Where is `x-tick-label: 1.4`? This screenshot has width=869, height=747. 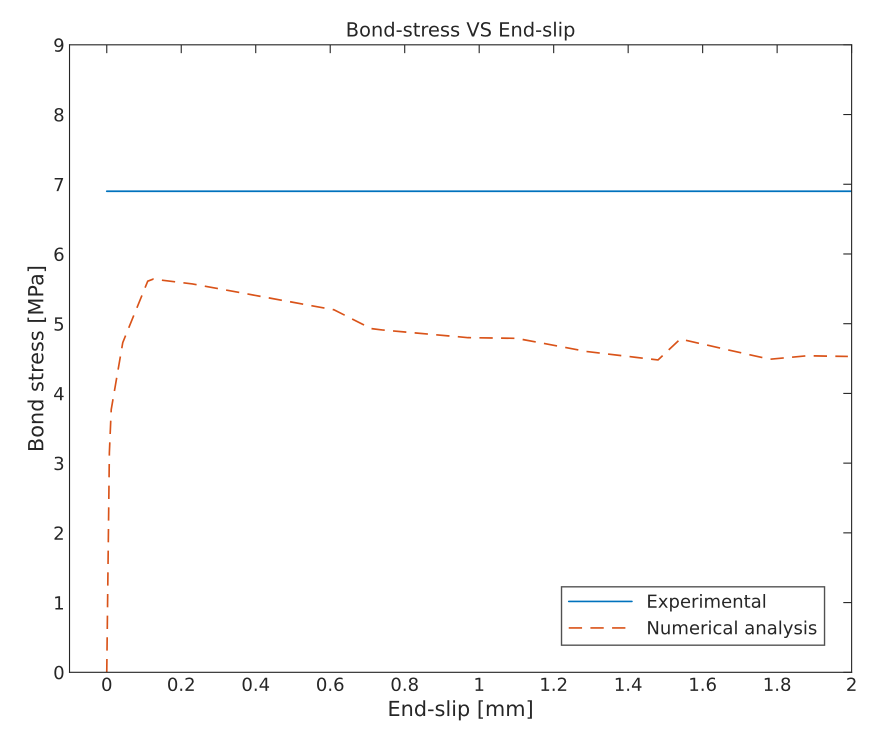 x-tick-label: 1.4 is located at coordinates (629, 684).